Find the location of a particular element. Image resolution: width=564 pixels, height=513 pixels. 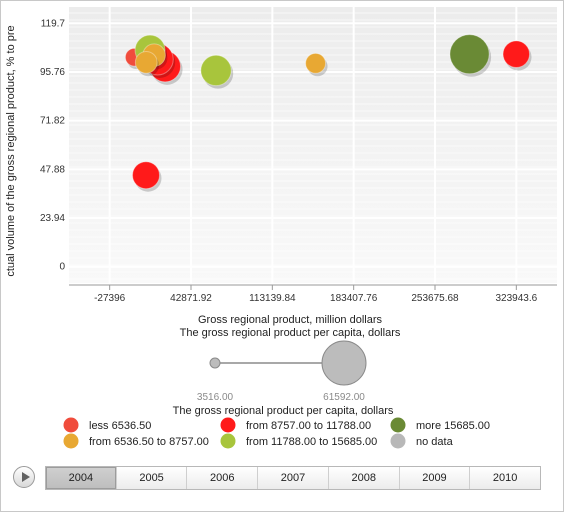

timeline-year-2004: 2004 is located at coordinates (81, 478).